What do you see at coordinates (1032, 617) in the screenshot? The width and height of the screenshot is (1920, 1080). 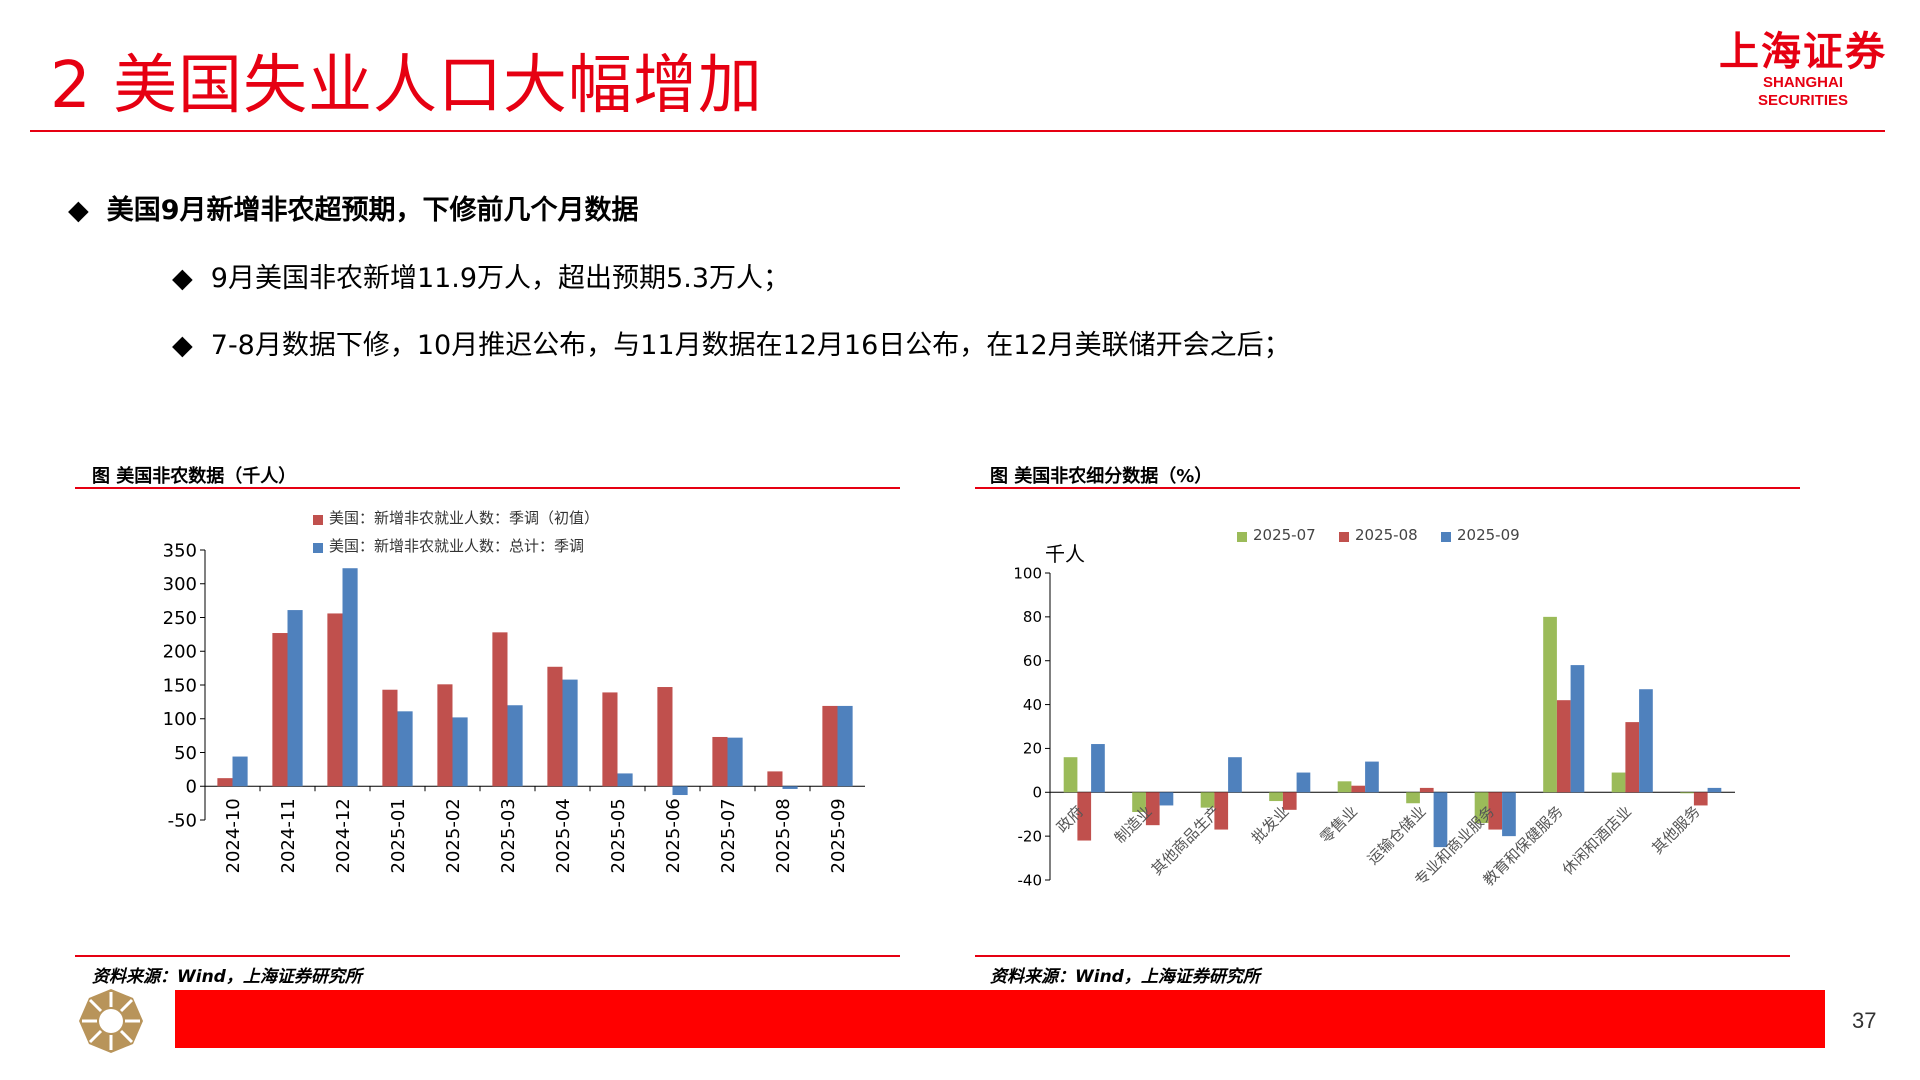 I see `y-tick-label: 80` at bounding box center [1032, 617].